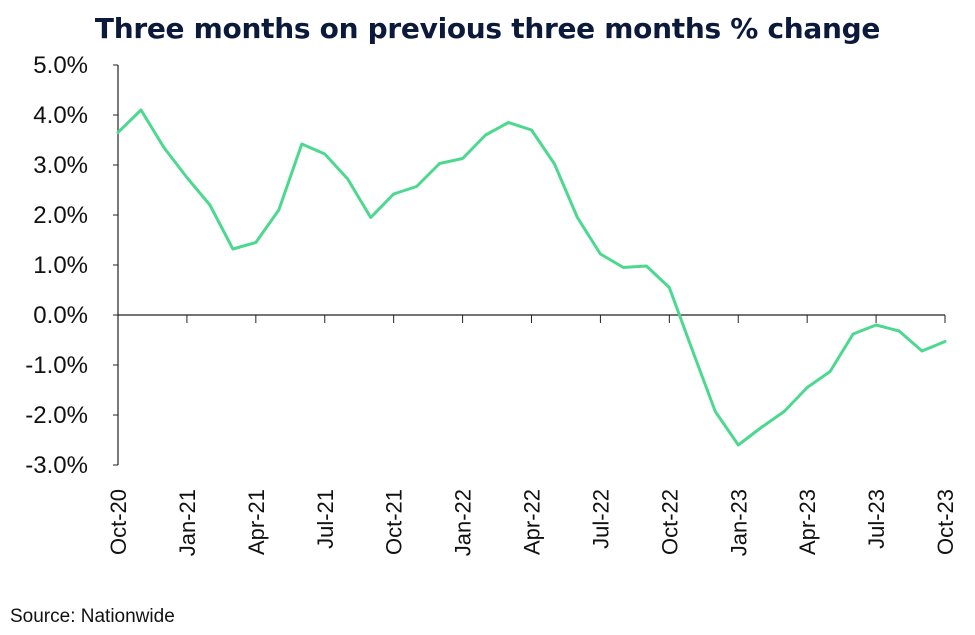 The image size is (975, 635). What do you see at coordinates (325, 519) in the screenshot?
I see `x-tick-label: Jul-21` at bounding box center [325, 519].